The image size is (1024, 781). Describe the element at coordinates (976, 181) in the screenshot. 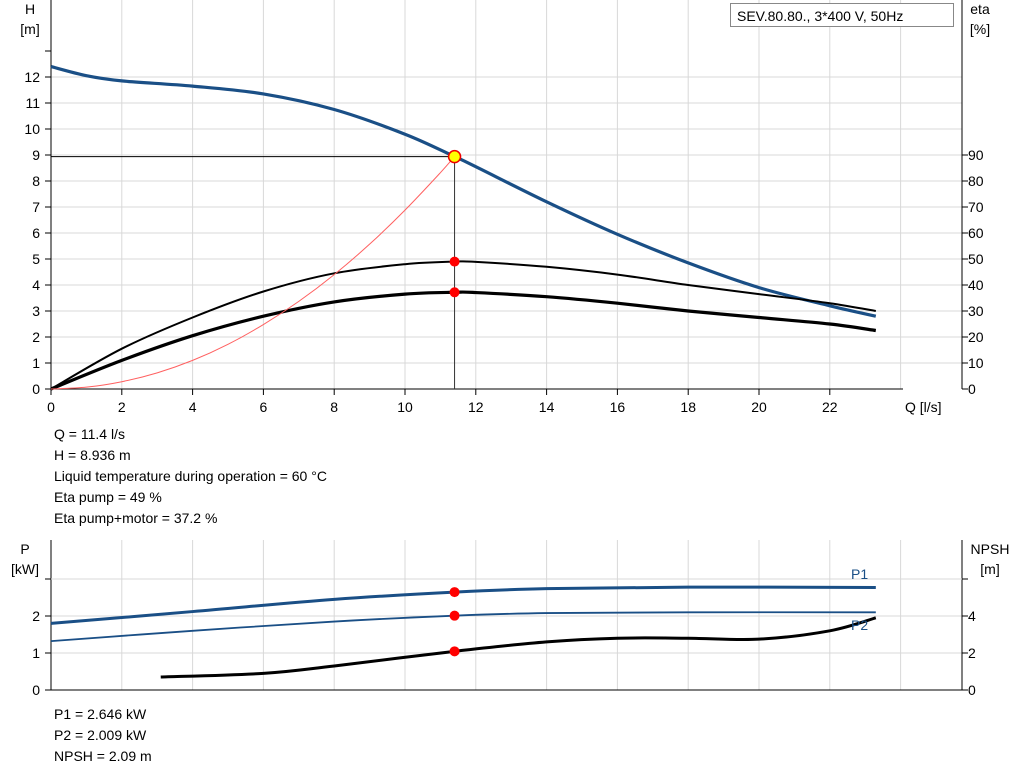

I see `y2-tick-label: 80` at that location.